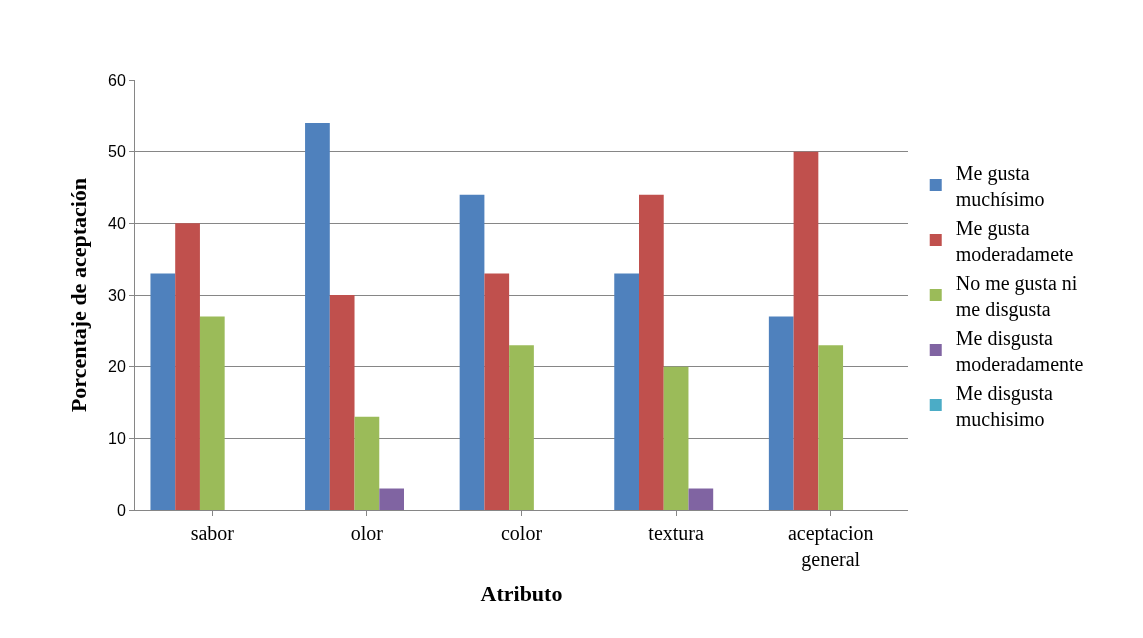 The image size is (1143, 638). Describe the element at coordinates (830, 546) in the screenshot. I see `x-tick-label: aceptacion general` at that location.